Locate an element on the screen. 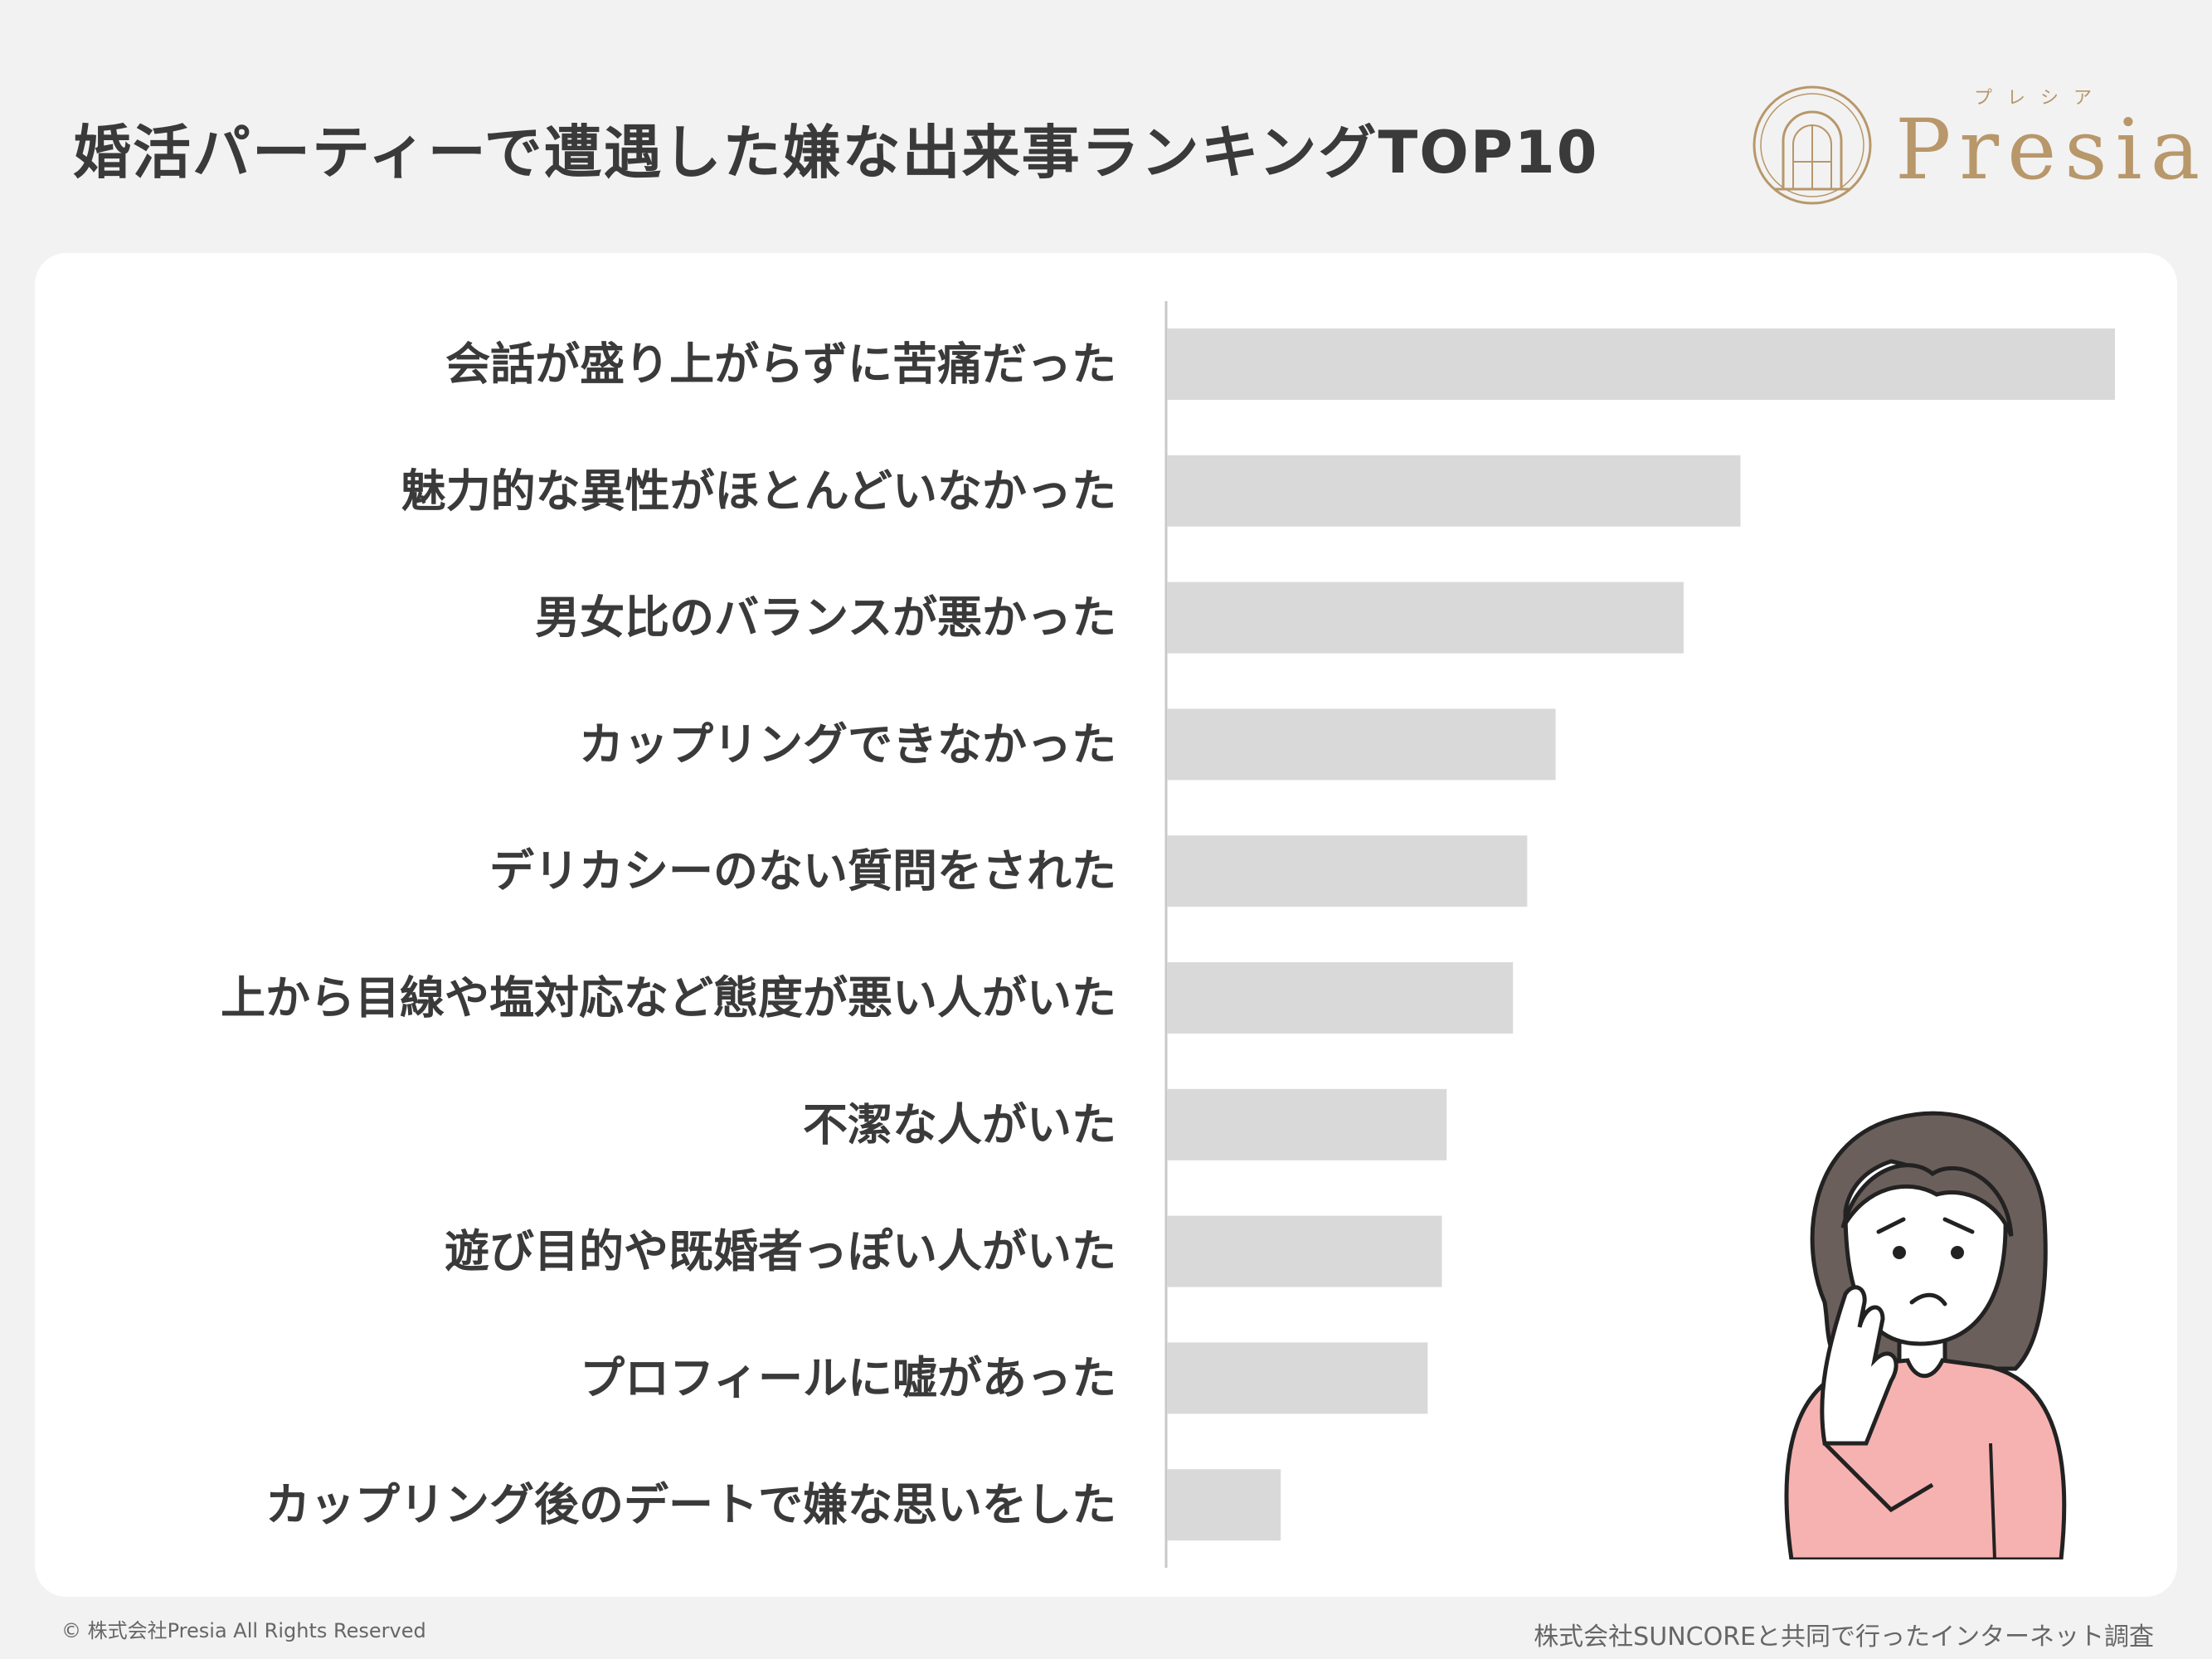  page-title: 婚活パーティーで遭遇した嫌な出来事ランキングTOP10 is located at coordinates (836, 153).